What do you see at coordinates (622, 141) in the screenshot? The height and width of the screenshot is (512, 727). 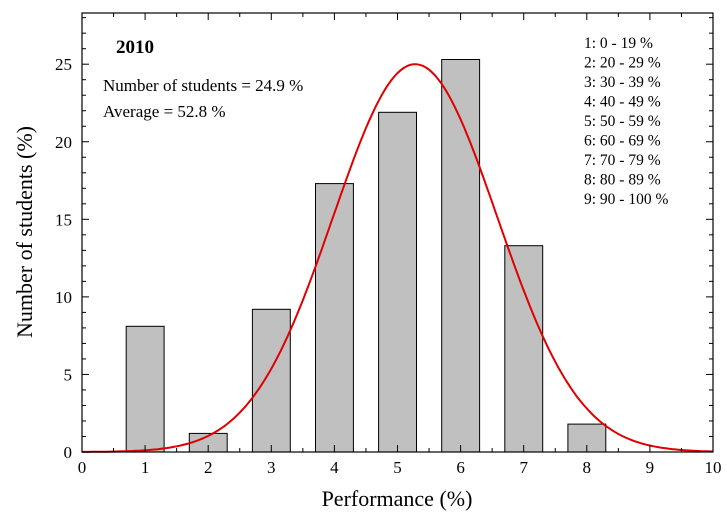 I see `legend-entry-6: 6: 60 - 69 %` at bounding box center [622, 141].